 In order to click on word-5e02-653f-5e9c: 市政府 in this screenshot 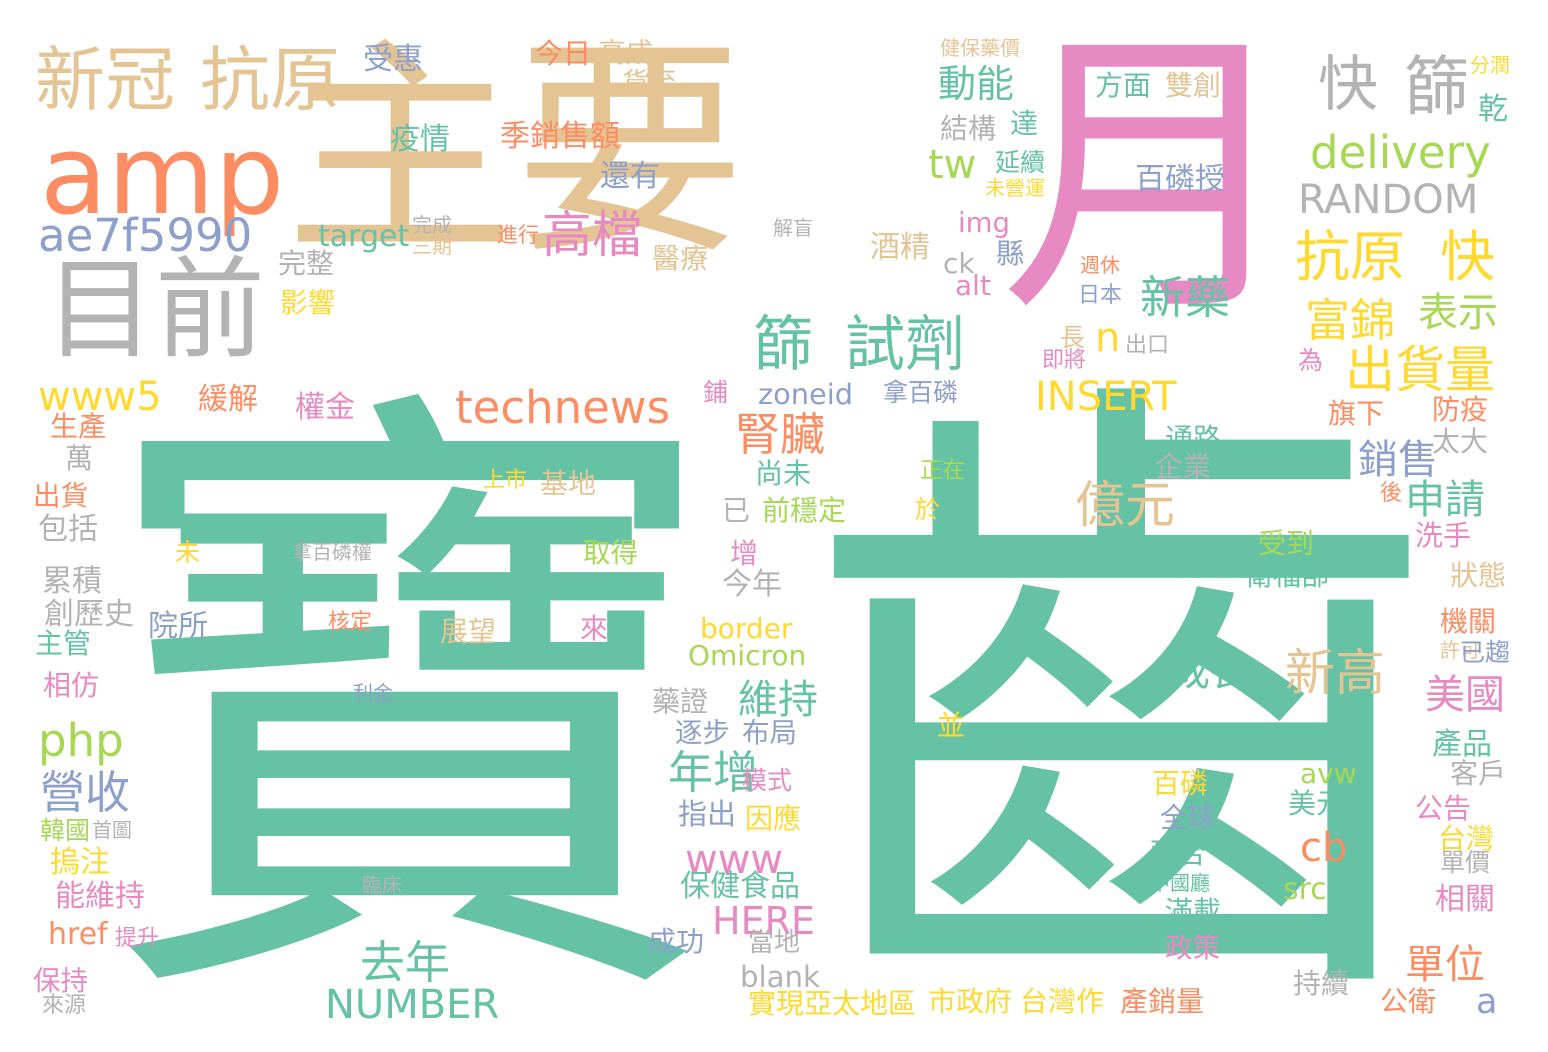, I will do `click(970, 1001)`.